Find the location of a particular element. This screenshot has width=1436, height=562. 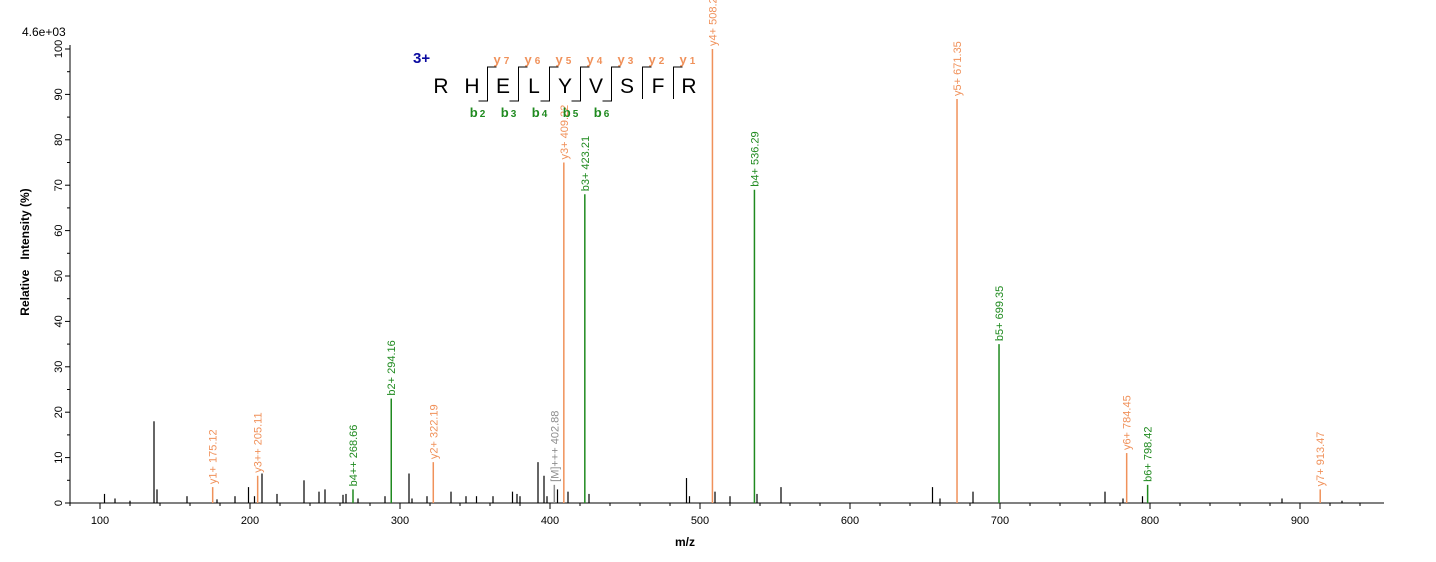

y-tick-label: 70 is located at coordinates (59, 185).